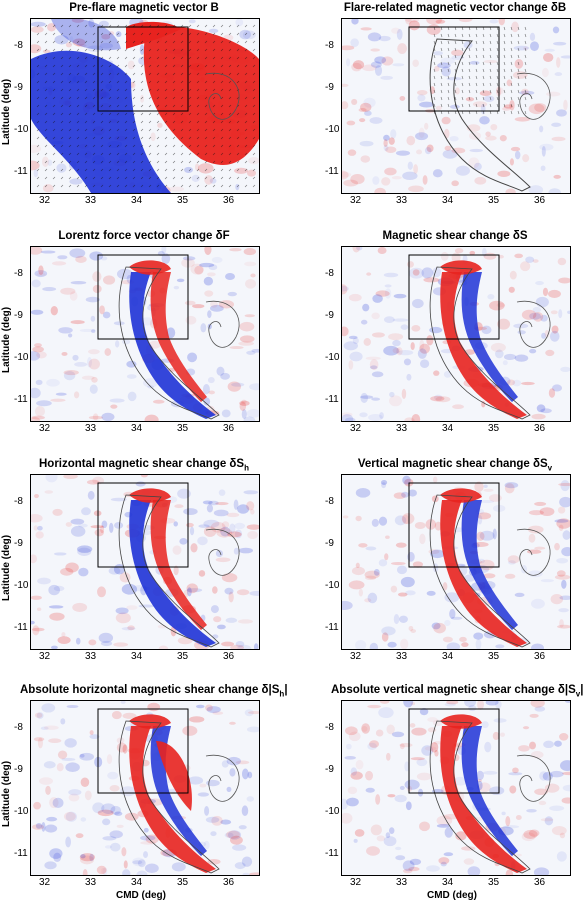  I want to click on contour-line, so click(222, 324).